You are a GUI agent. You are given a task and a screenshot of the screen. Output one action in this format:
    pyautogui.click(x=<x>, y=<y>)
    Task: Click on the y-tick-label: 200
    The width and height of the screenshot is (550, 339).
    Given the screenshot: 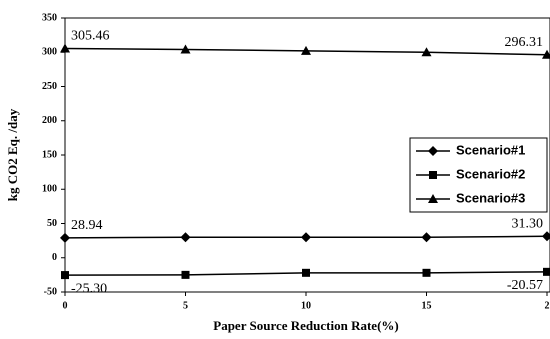 What is the action you would take?
    pyautogui.click(x=49, y=120)
    